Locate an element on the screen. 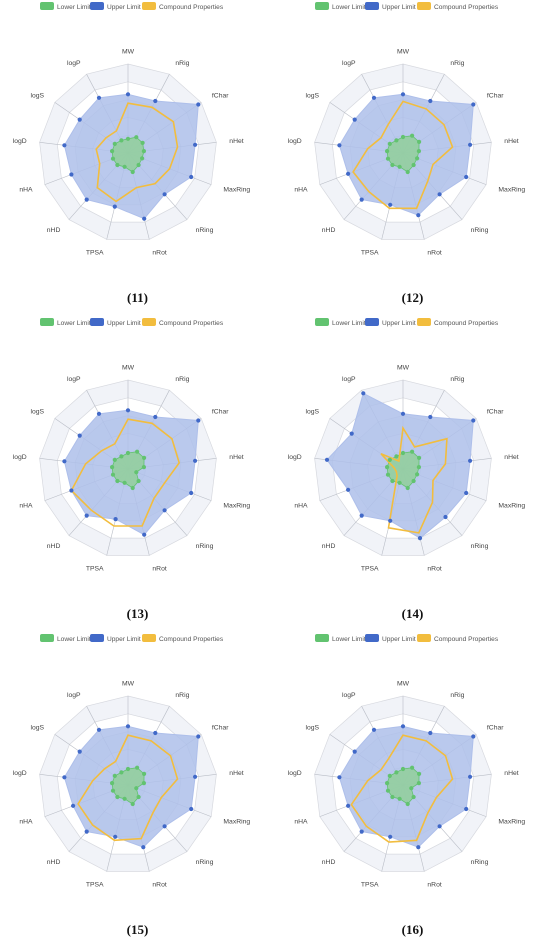 This screenshot has width=550, height=949. axis-label: nHA is located at coordinates (26, 190).